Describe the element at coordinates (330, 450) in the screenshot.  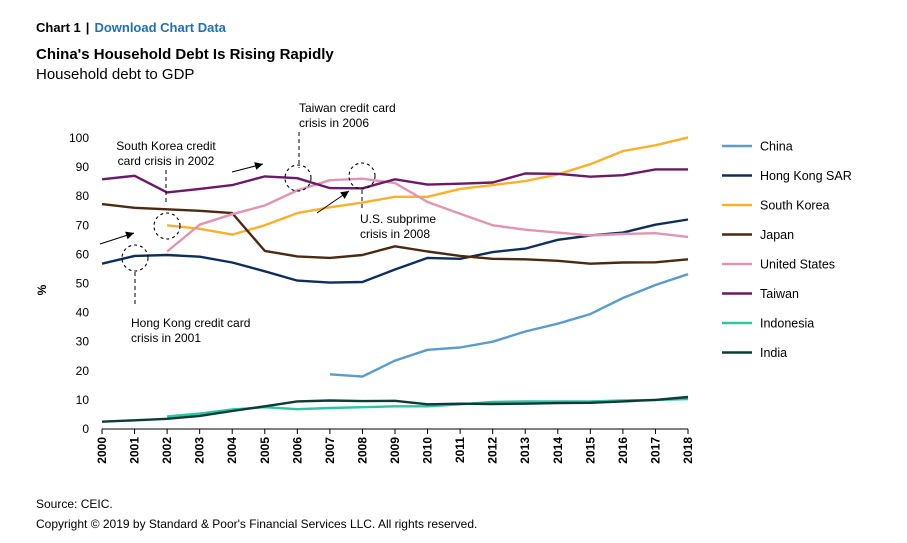
I see `x-tick-label: 2007` at that location.